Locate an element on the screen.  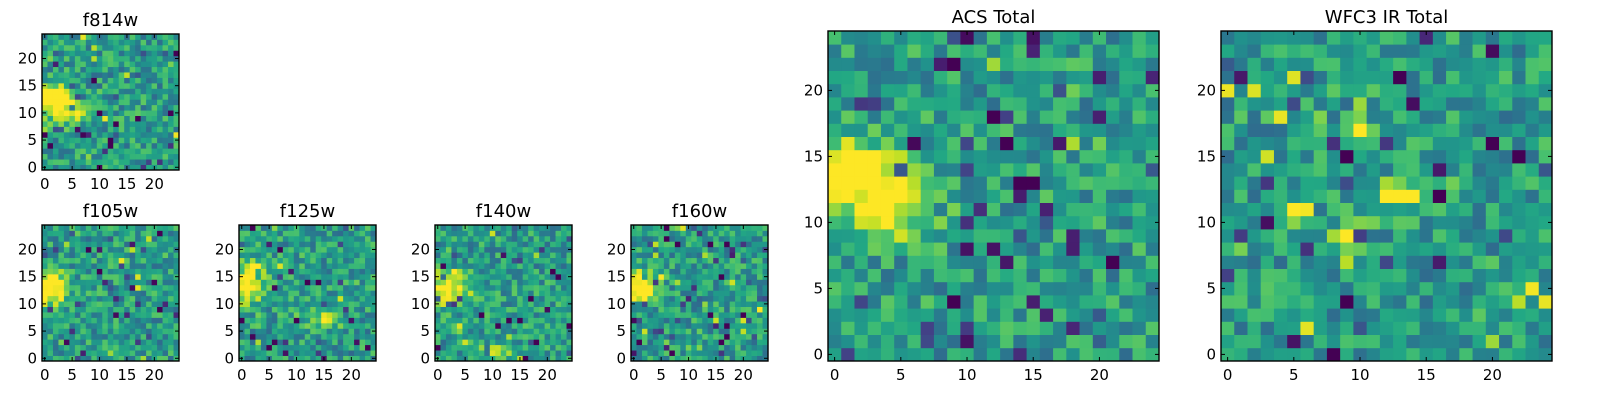
y-tick-label: 15 is located at coordinates (27, 86).